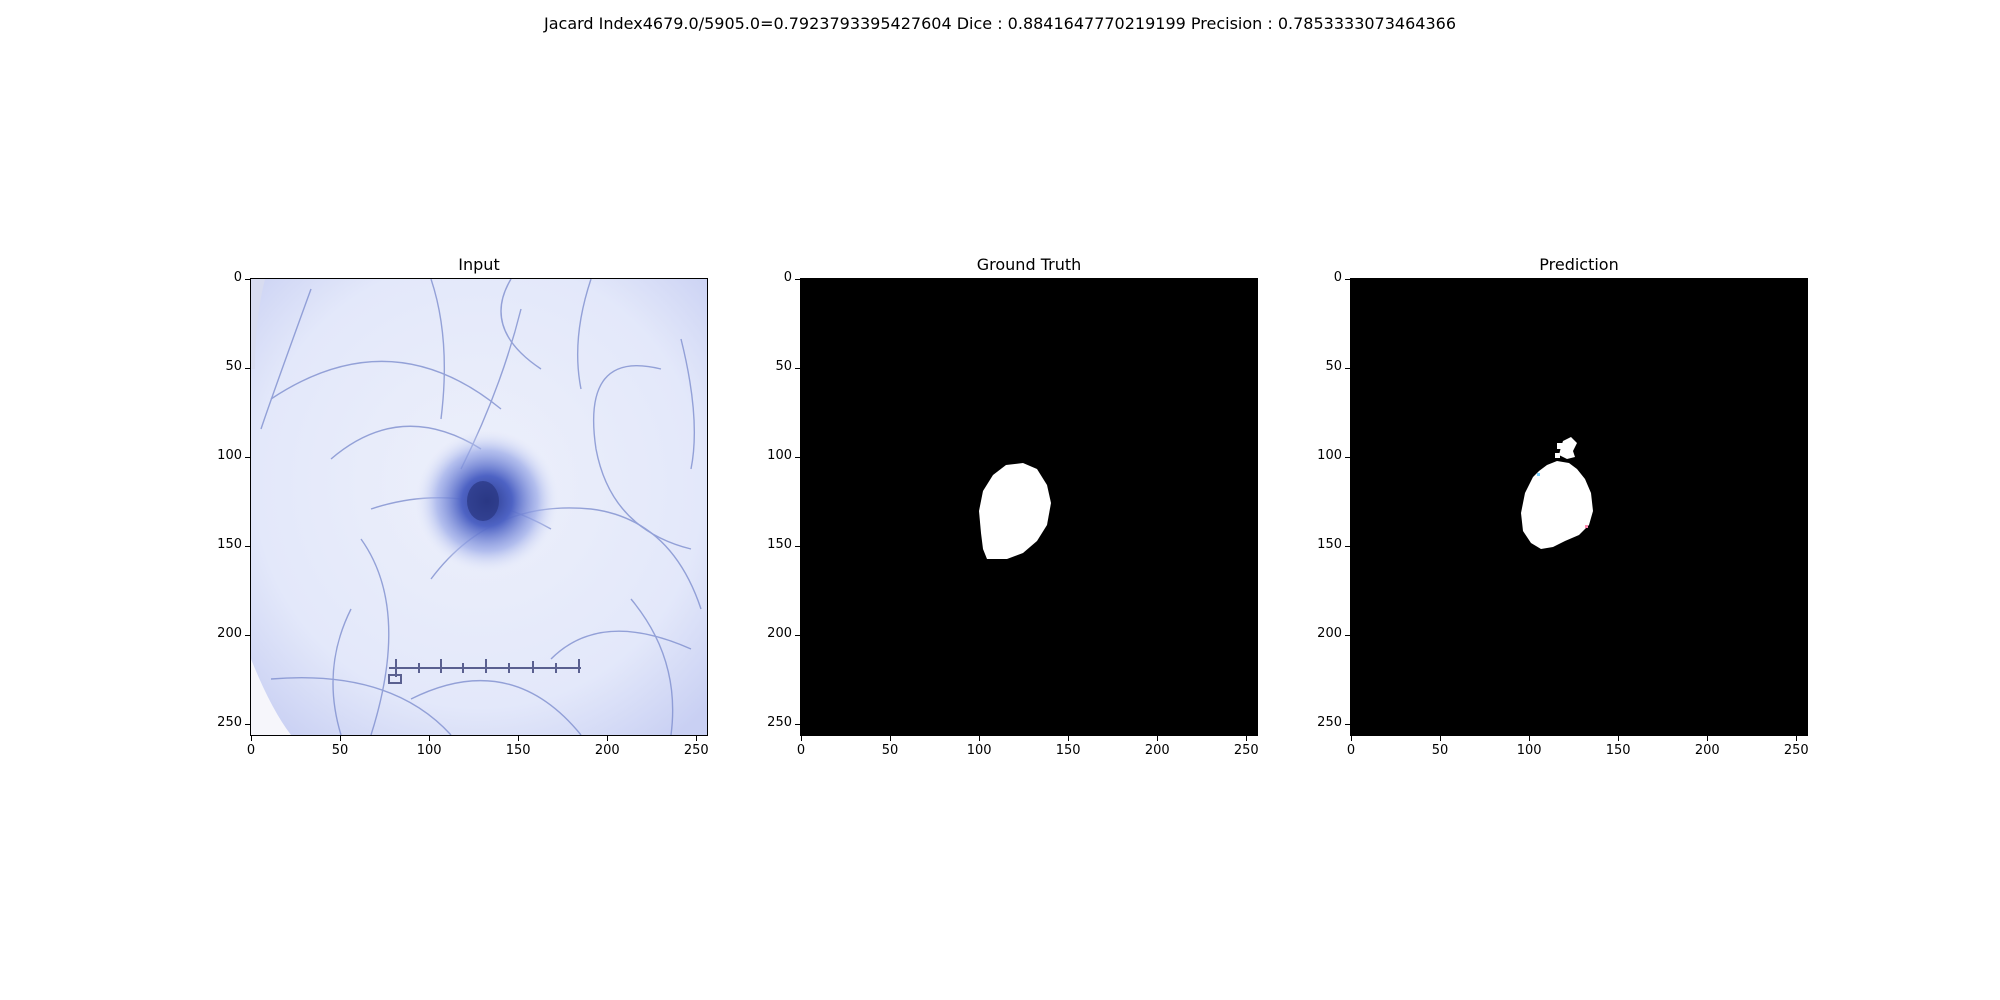 The image size is (2000, 1000). I want to click on ground-truth-axes, so click(1029, 507).